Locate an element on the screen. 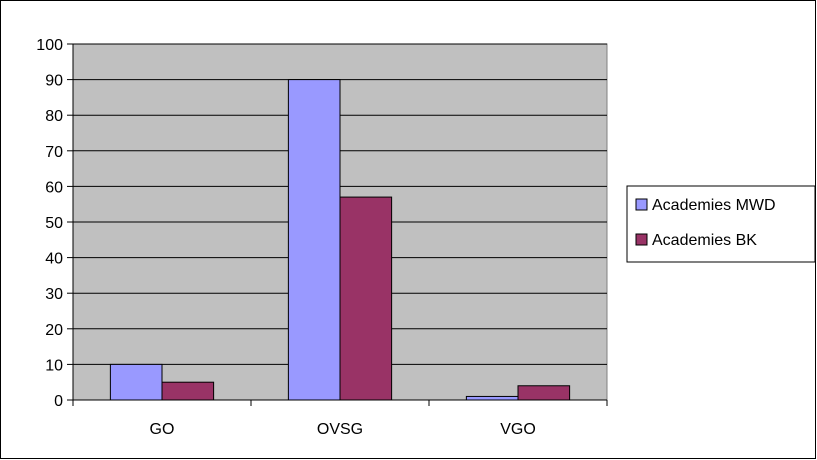  x-tick-label: VGO is located at coordinates (518, 429).